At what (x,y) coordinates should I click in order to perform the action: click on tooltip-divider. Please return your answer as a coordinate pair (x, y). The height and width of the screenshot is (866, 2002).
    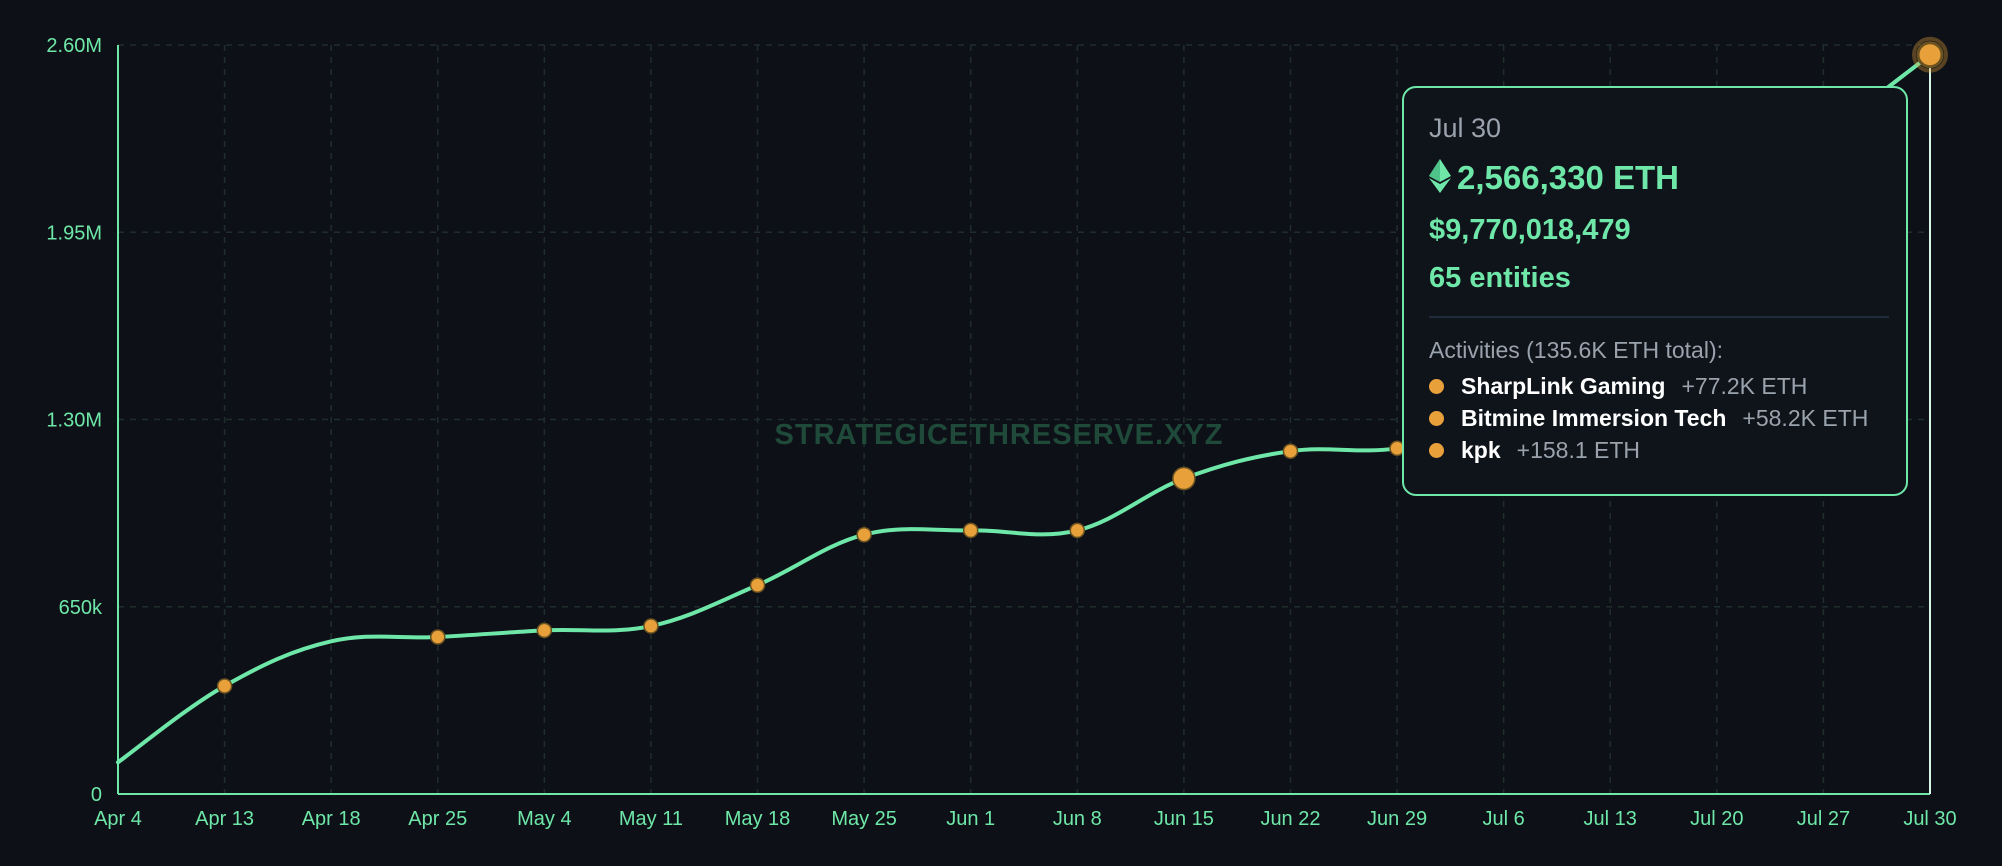
    Looking at the image, I should click on (1659, 317).